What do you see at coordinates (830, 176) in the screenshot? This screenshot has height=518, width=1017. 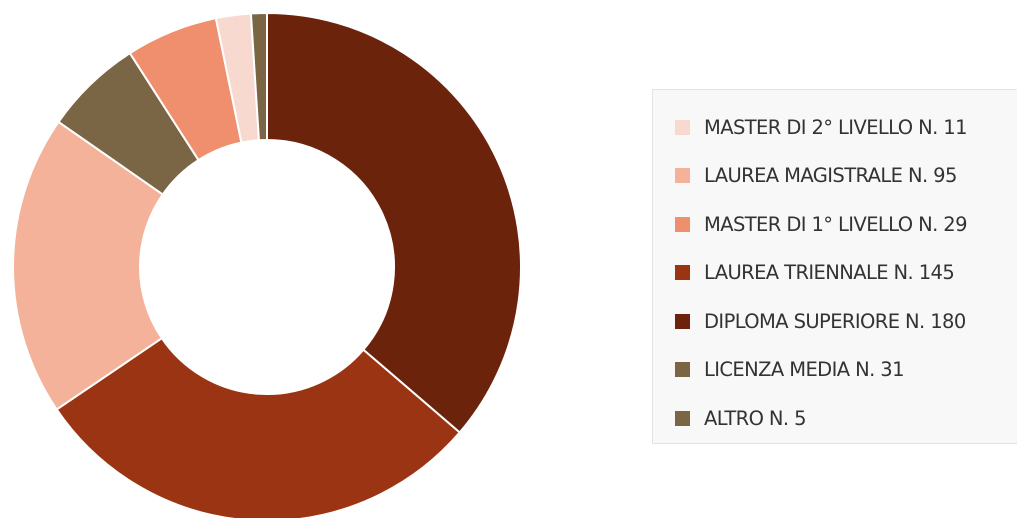 I see `legend-label: LAUREA MAGISTRALE N. 95` at bounding box center [830, 176].